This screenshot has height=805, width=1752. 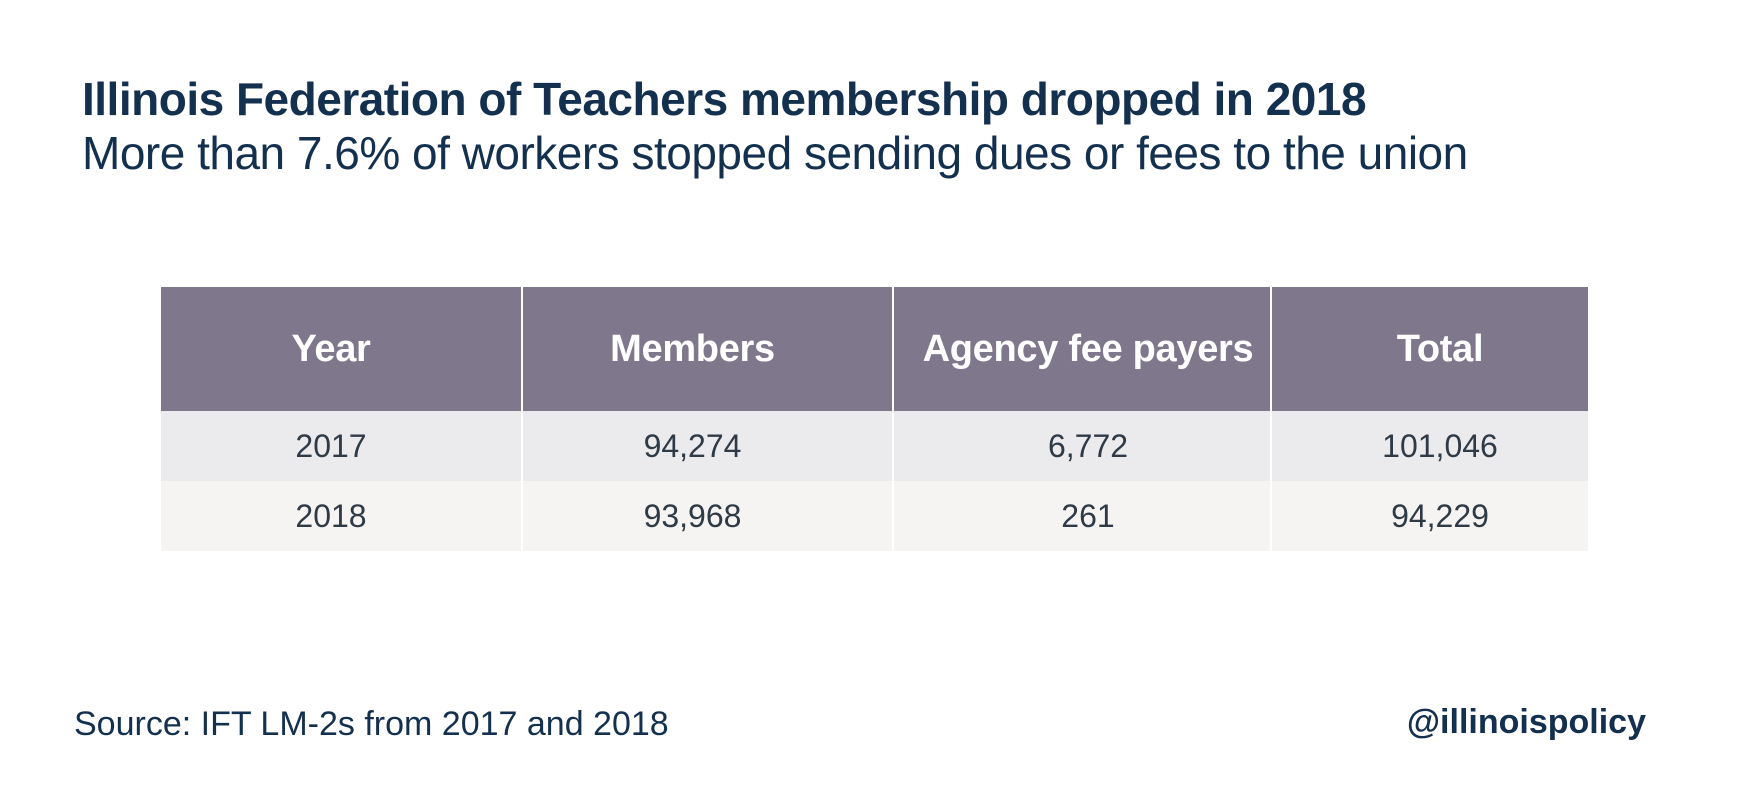 What do you see at coordinates (1526, 722) in the screenshot?
I see `brand-handle: @illinoispolicy` at bounding box center [1526, 722].